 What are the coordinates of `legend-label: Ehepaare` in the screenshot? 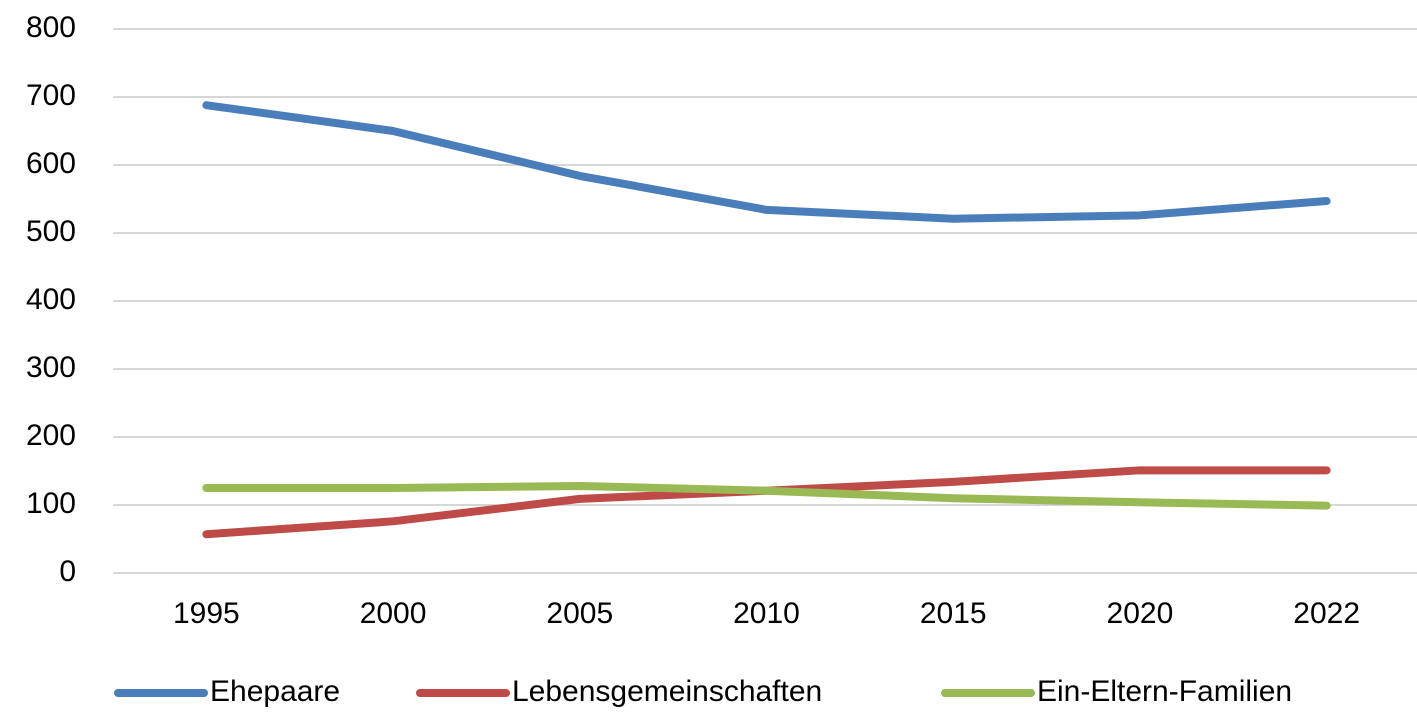 It's located at (275, 691).